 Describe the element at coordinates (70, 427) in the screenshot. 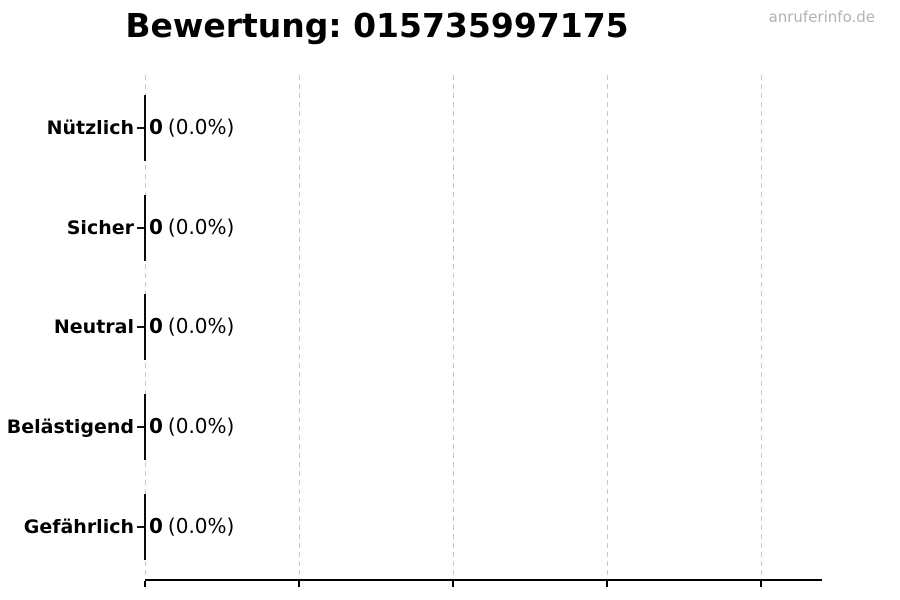

I see `category-label: Belästigend` at that location.